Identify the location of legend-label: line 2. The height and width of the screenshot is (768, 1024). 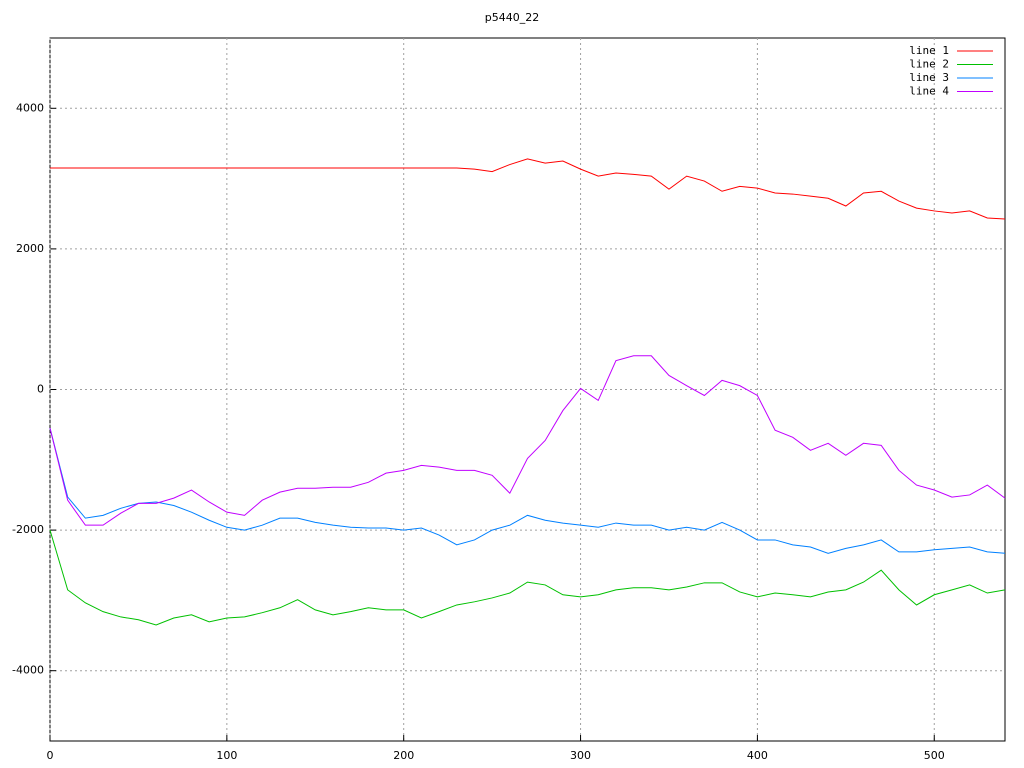
(929, 64).